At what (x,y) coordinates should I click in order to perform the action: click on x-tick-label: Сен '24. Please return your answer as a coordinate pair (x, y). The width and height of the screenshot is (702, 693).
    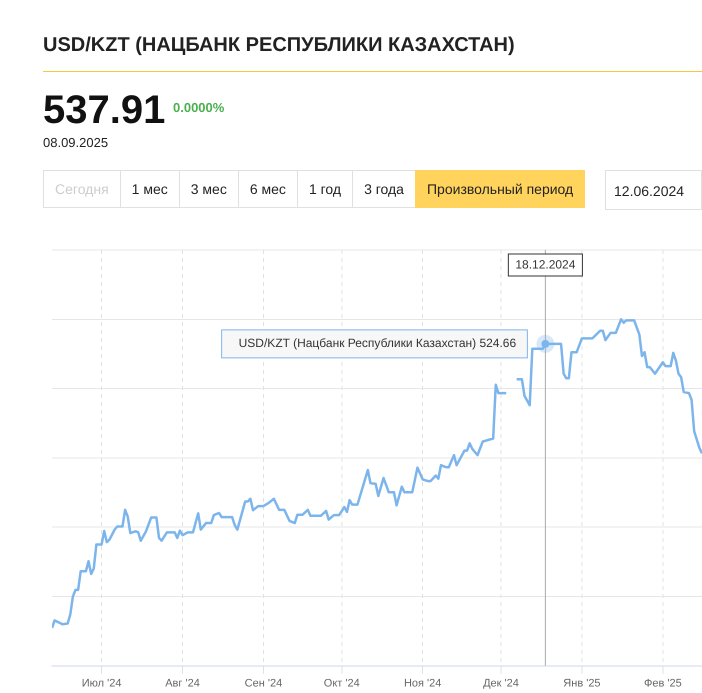
    Looking at the image, I should click on (263, 683).